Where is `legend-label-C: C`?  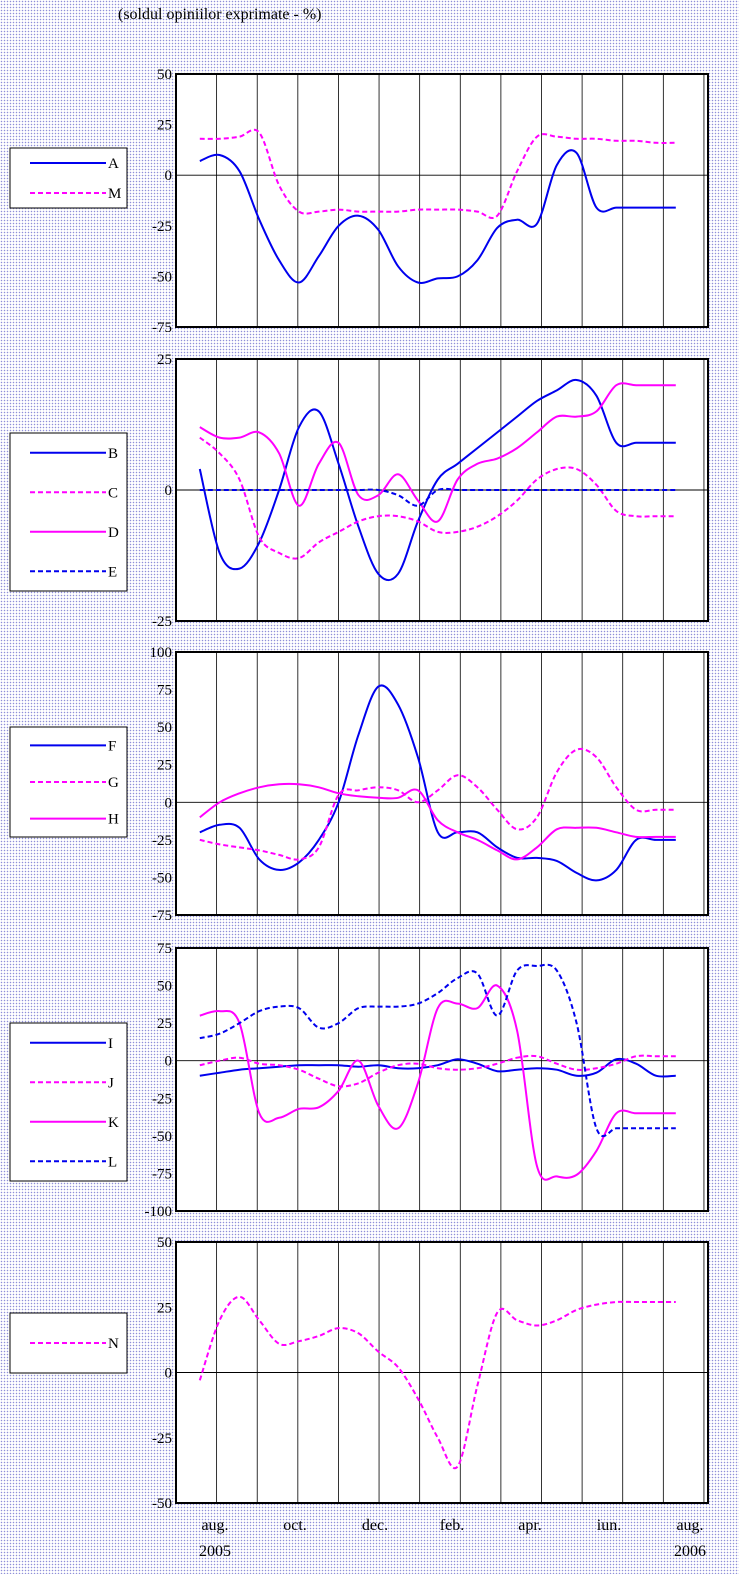 legend-label-C: C is located at coordinates (113, 493).